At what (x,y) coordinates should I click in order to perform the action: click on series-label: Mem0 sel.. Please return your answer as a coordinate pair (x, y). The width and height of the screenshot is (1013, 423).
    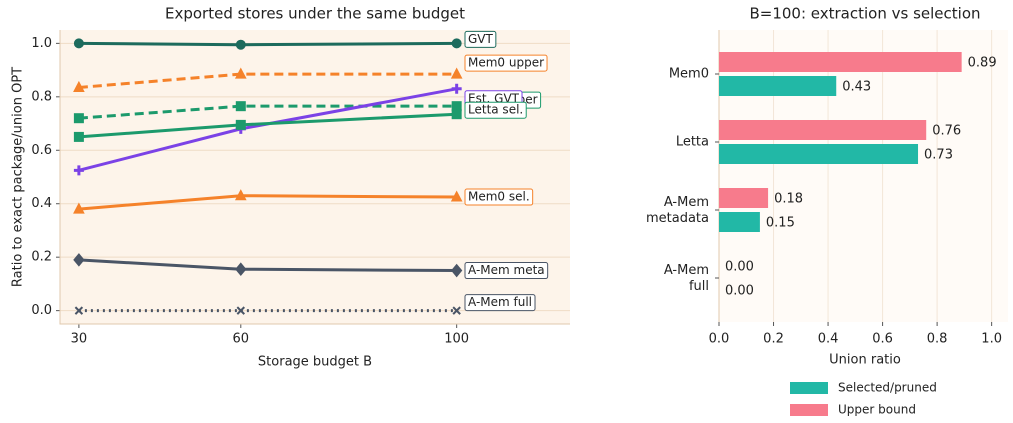
    Looking at the image, I should click on (499, 197).